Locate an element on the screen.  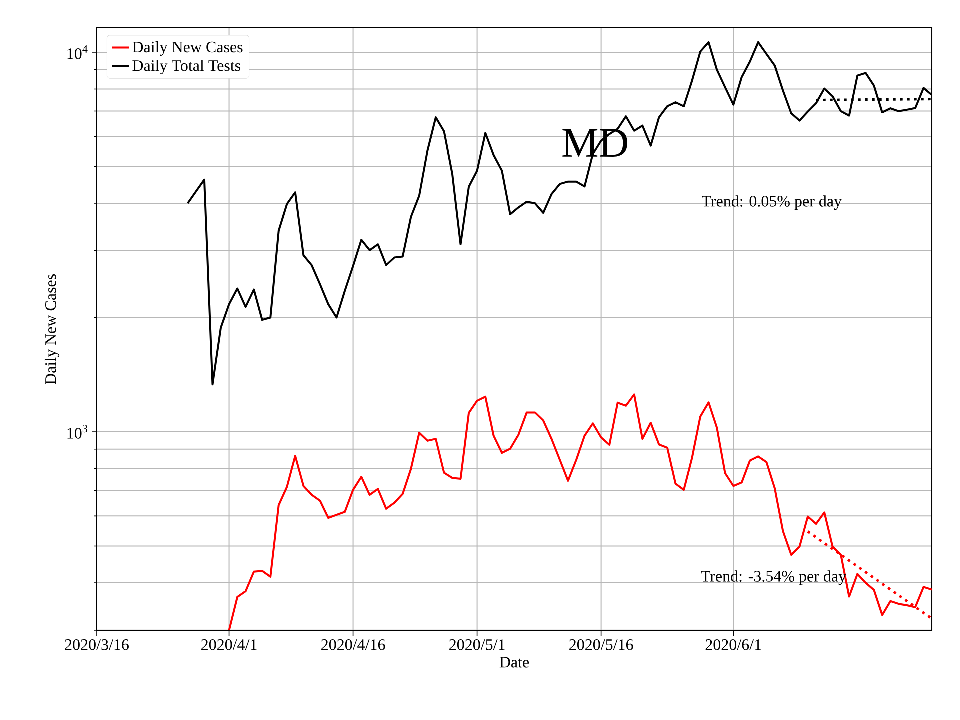
y-tick-label: 10$^{4}$ is located at coordinates (78, 53).